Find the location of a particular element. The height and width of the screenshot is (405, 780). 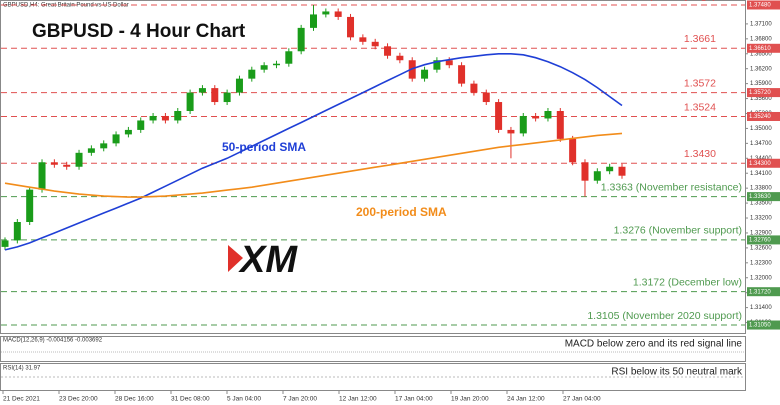

macd-header: MACD(12,26,9) -0.004156 -0.003692 is located at coordinates (53, 341).